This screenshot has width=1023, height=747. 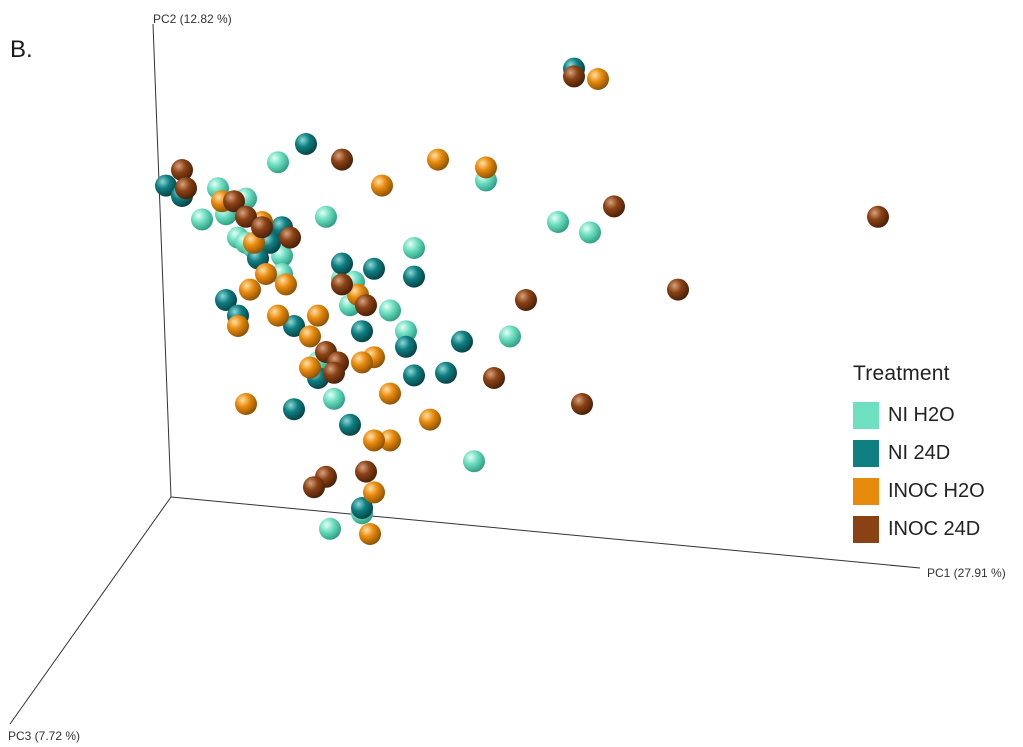 I want to click on pc2-axis-label: PC2 (12.82 %), so click(x=192, y=19).